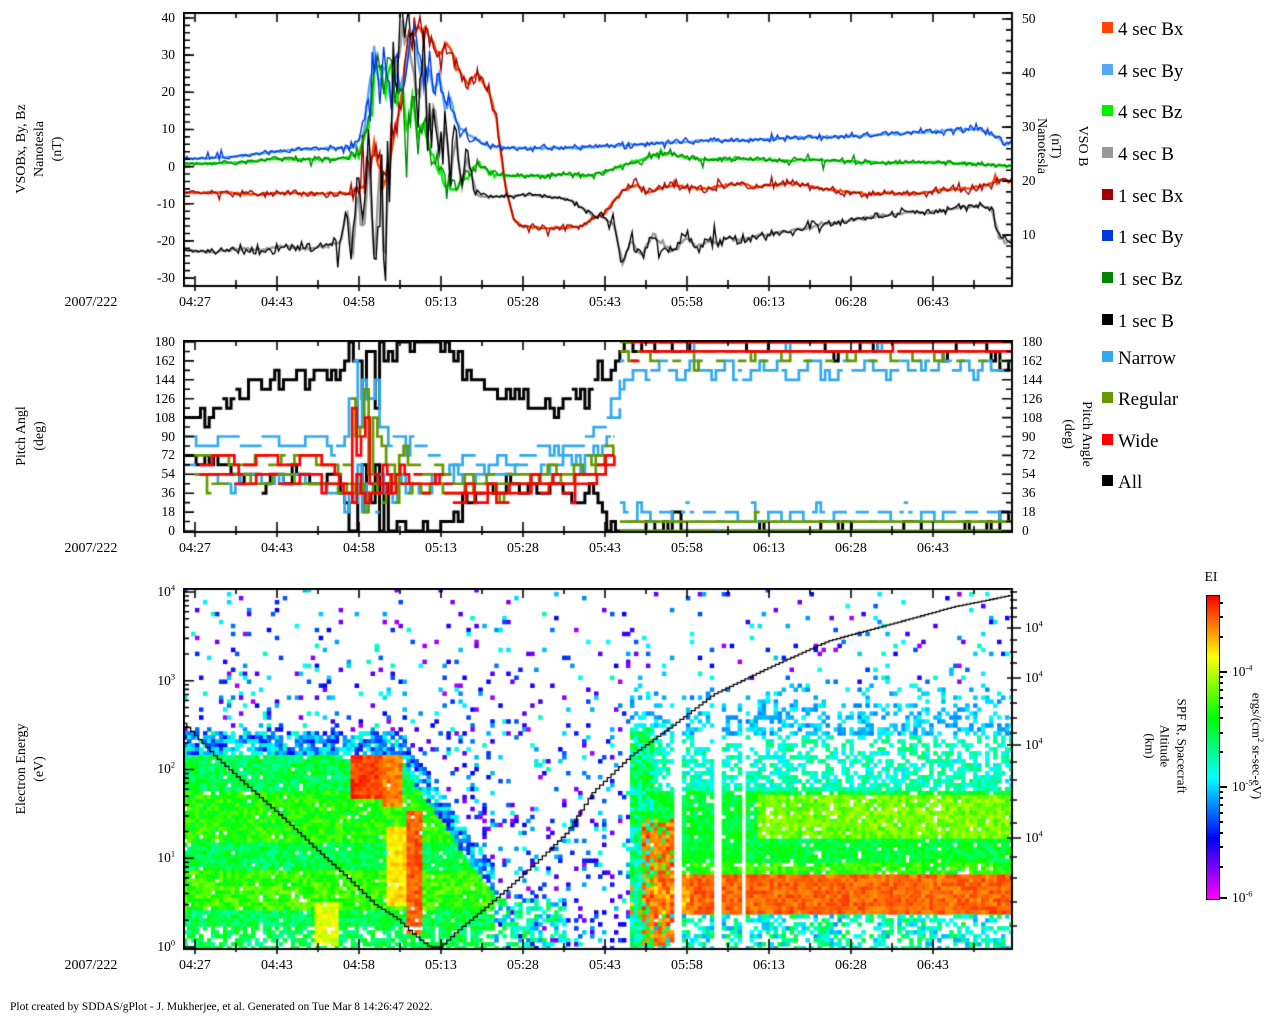 Image resolution: width=1280 pixels, height=1024 pixels. Describe the element at coordinates (1032, 379) in the screenshot. I see `tick-label: 144` at that location.